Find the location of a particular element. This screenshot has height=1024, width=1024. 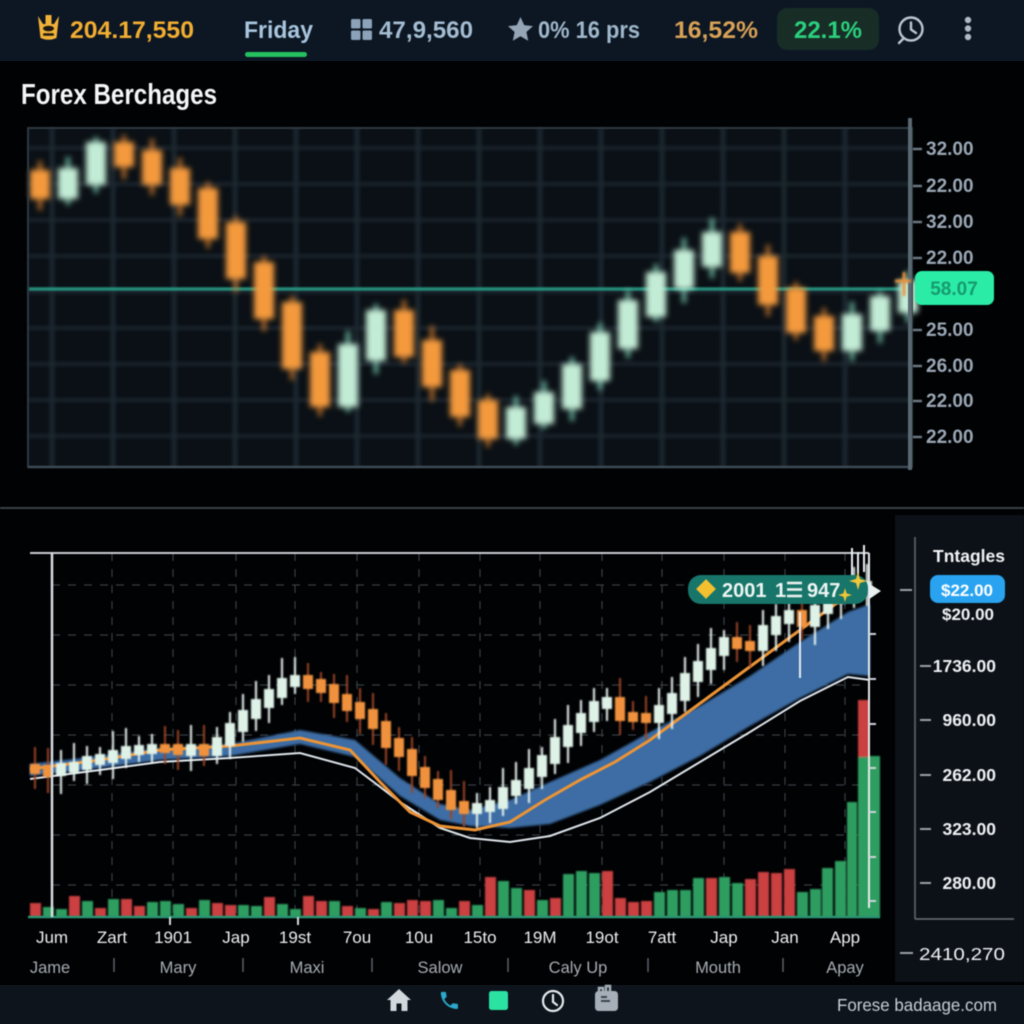

svg-text: Jum is located at coordinates (52, 937).